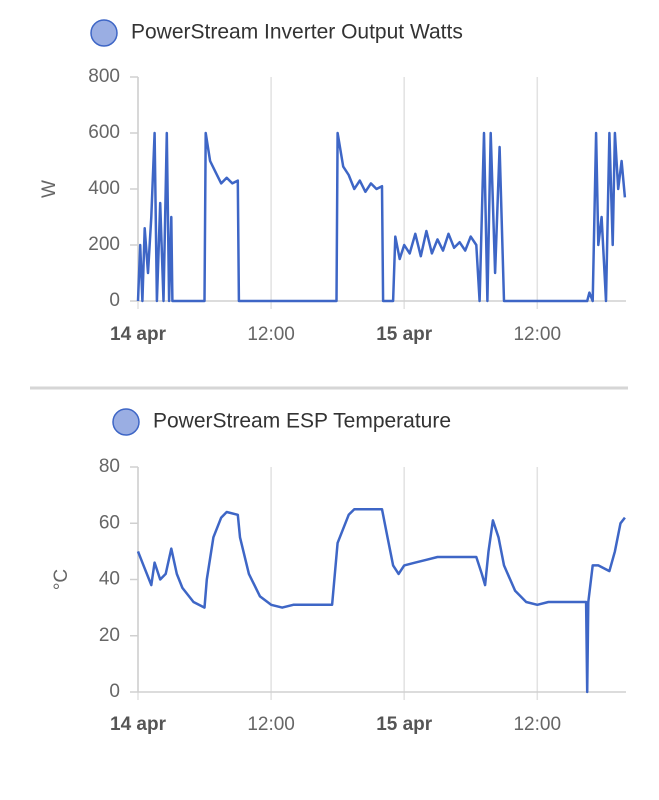  What do you see at coordinates (49, 189) in the screenshot?
I see `y-axis-label: W` at bounding box center [49, 189].